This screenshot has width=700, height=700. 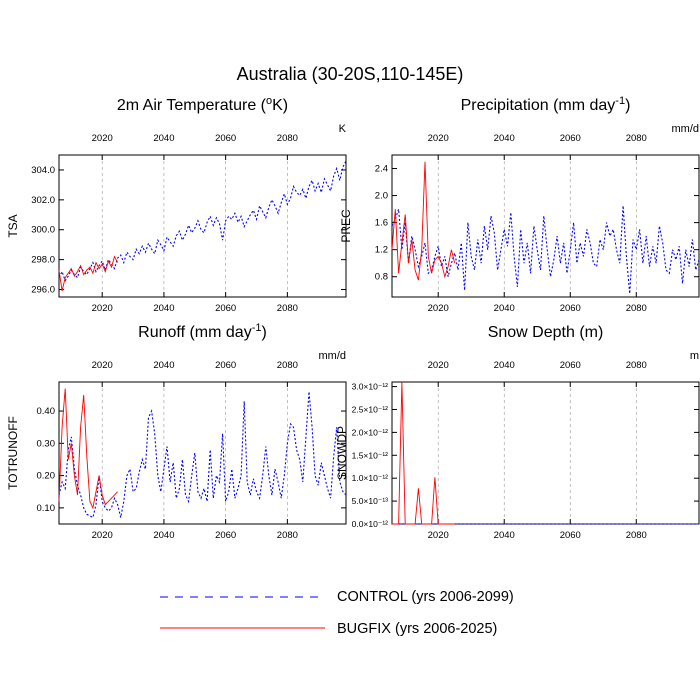 I want to click on y-tick-label: 300.0, so click(x=43, y=230).